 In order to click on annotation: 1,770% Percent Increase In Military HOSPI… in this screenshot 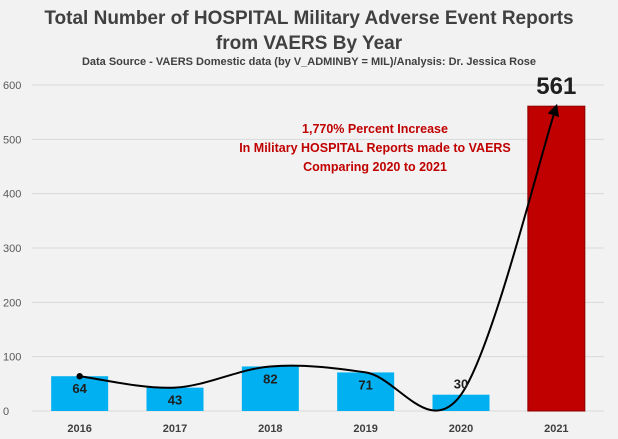, I will do `click(375, 148)`.